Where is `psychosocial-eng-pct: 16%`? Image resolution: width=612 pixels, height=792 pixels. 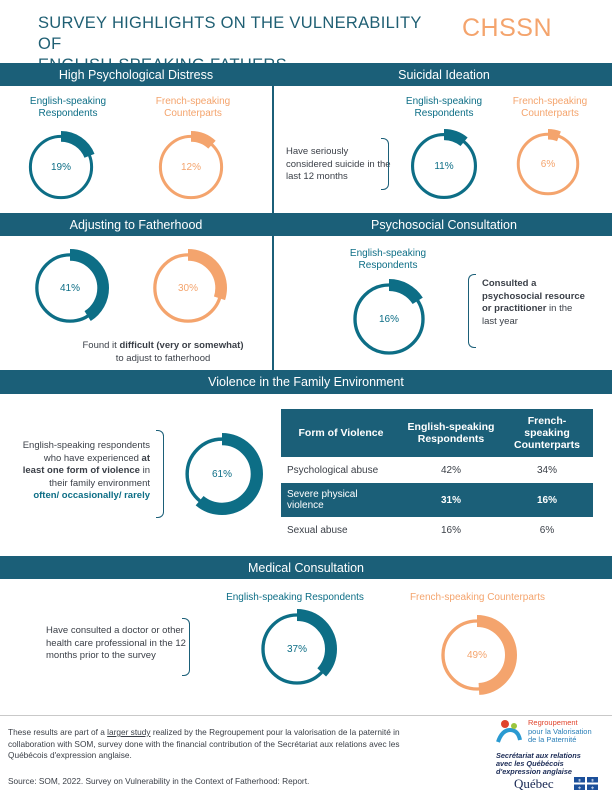
psychosocial-eng-pct: 16% is located at coordinates (388, 319).